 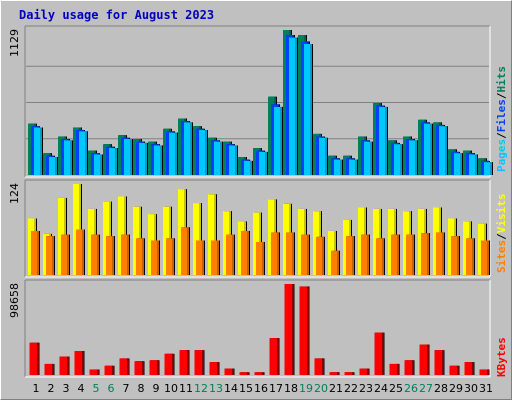 What do you see at coordinates (471, 388) in the screenshot?
I see `x-tick-label: 30` at bounding box center [471, 388].